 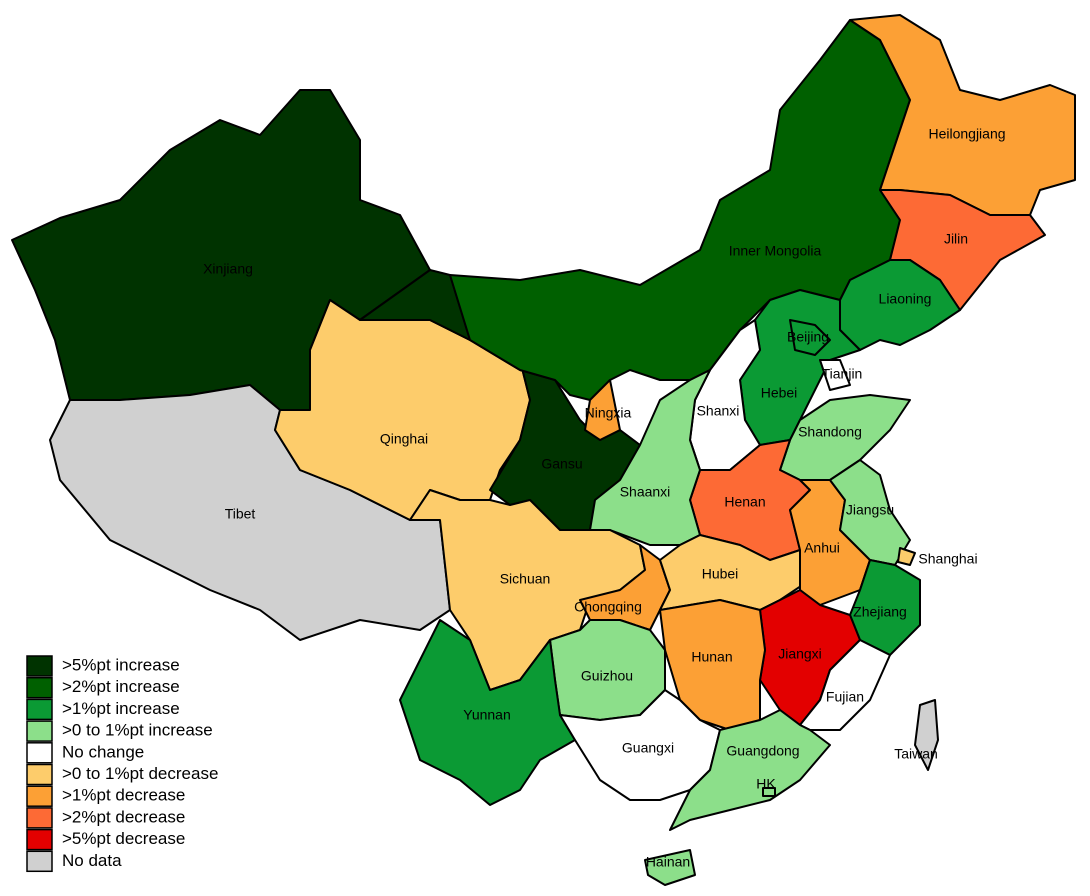 What do you see at coordinates (608, 607) in the screenshot?
I see `region-label: Chongqing` at bounding box center [608, 607].